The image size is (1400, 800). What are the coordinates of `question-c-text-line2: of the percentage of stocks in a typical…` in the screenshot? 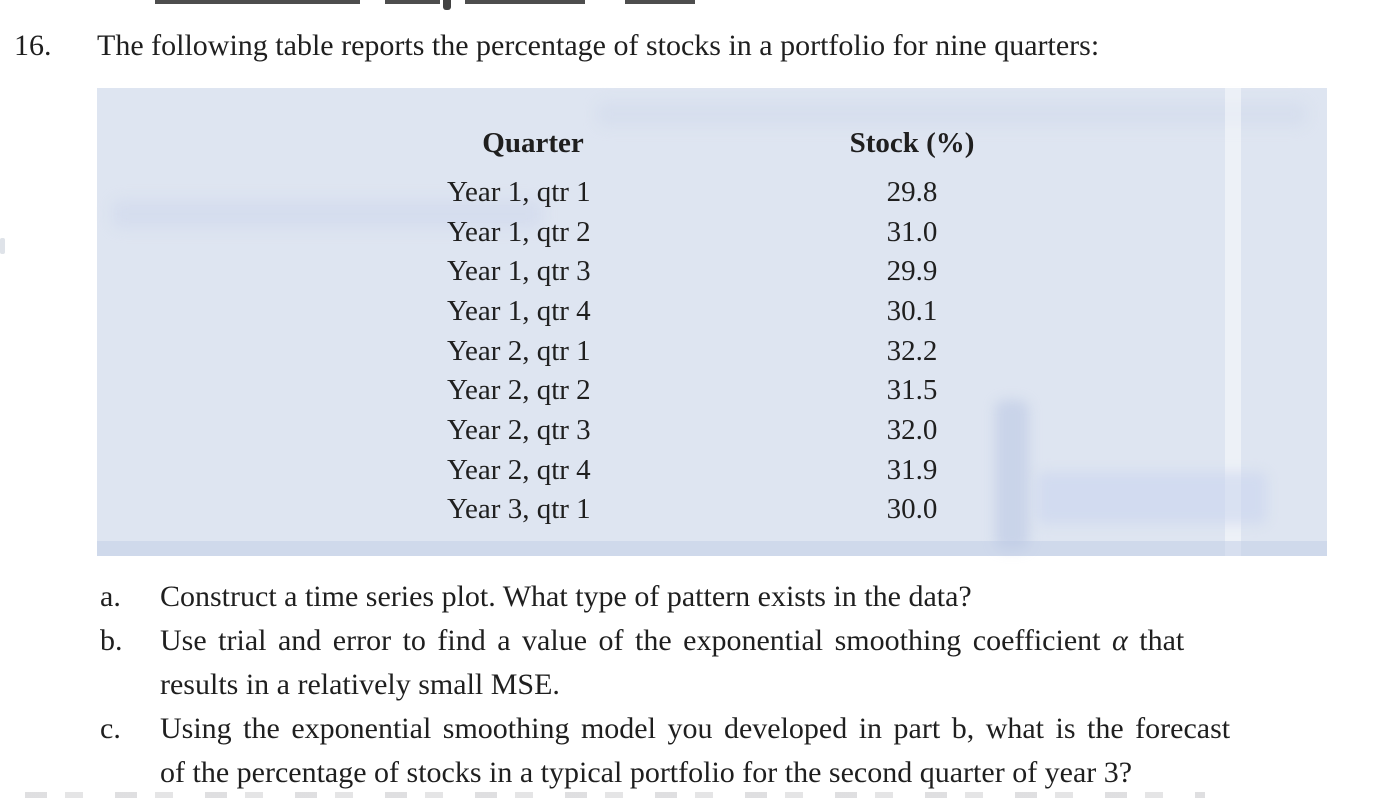 It's located at (646, 772).